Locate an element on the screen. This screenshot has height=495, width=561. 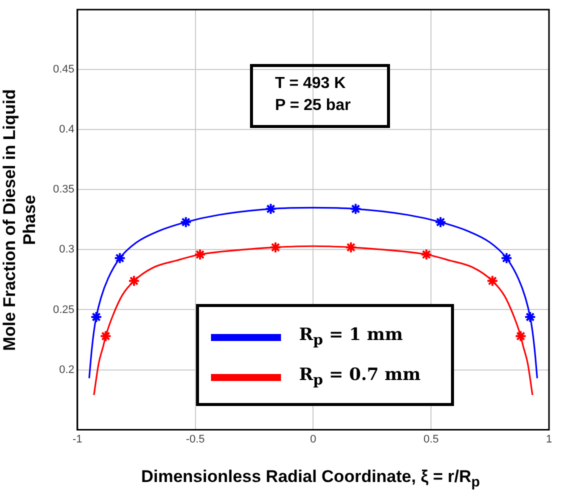
x-tick-label: 1 is located at coordinates (549, 439).